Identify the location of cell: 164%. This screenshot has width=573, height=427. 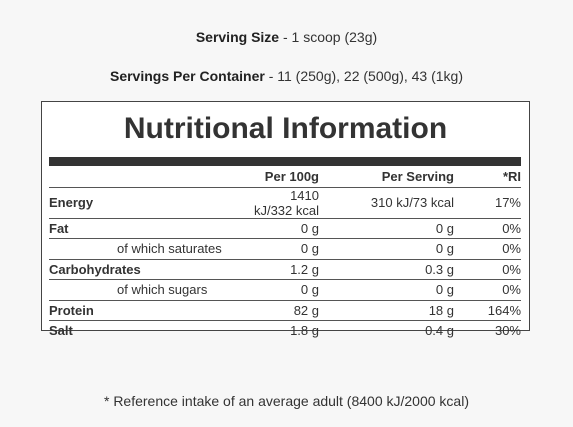
(487, 310).